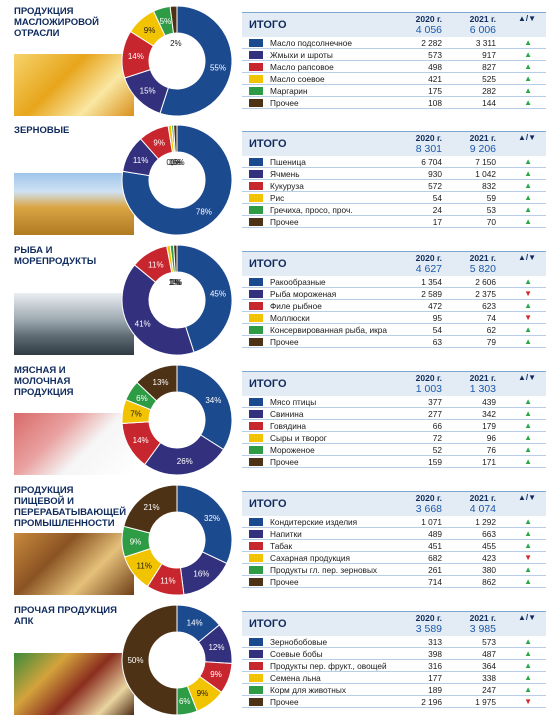  What do you see at coordinates (435, 402) in the screenshot?
I see `value-2020: 377` at bounding box center [435, 402].